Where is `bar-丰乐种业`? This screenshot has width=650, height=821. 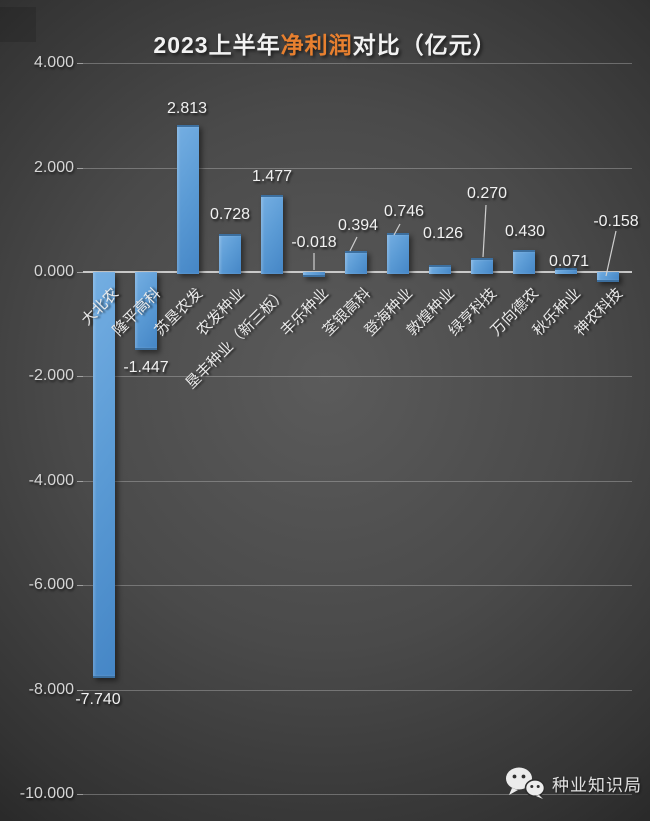
bar-丰乐种业 is located at coordinates (314, 274).